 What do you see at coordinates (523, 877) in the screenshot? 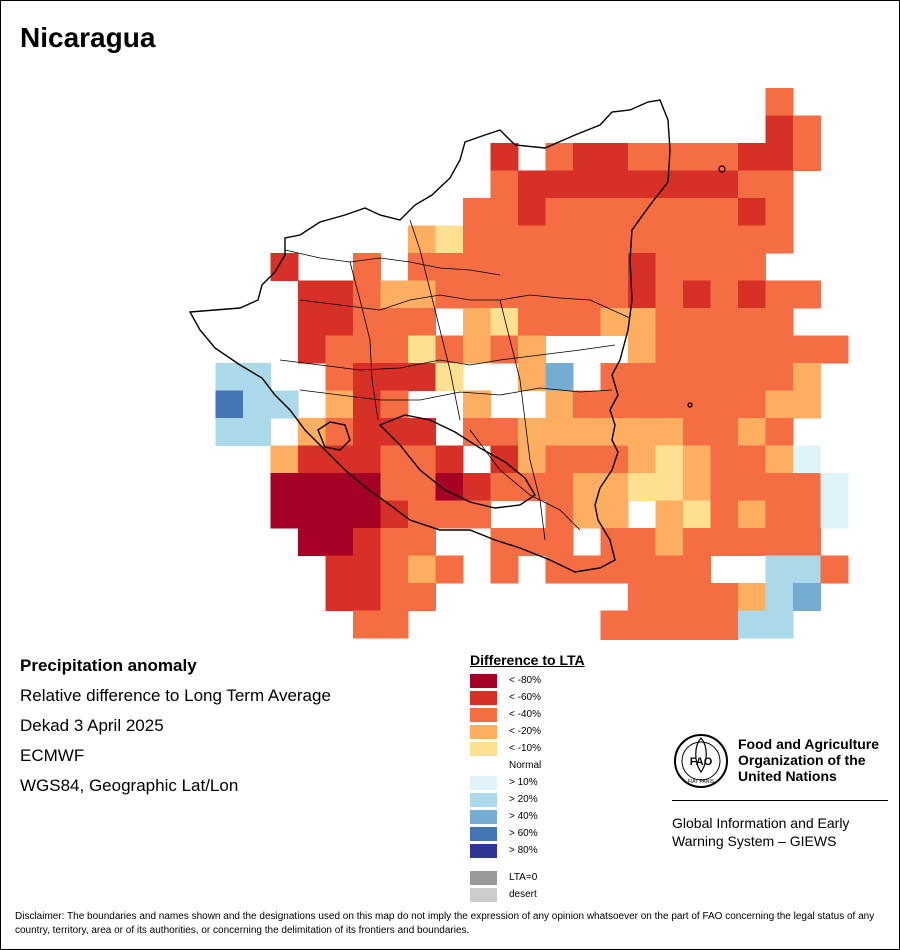
I see `legend-extra-label: LTA=0` at bounding box center [523, 877].